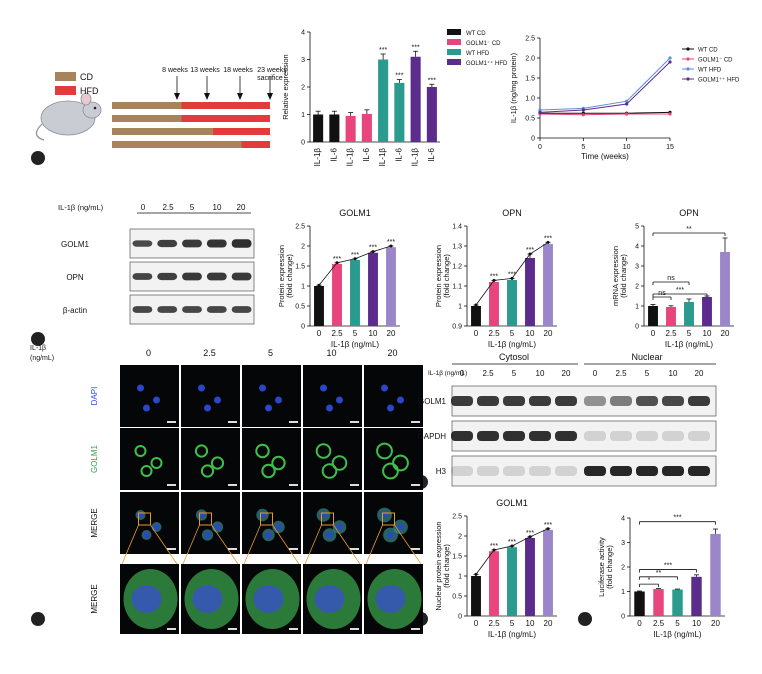 The height and width of the screenshot is (674, 762). What do you see at coordinates (431, 154) in the screenshot?
I see `x-tick-label: IL-6` at bounding box center [431, 154].